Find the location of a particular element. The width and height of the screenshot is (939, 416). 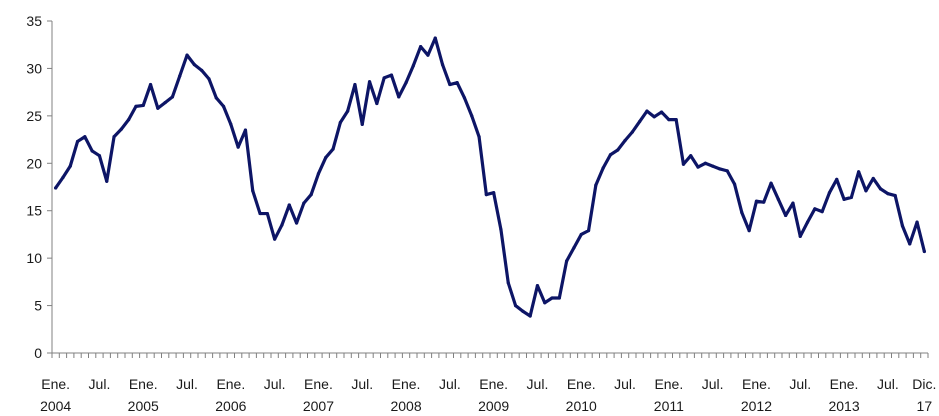

x-tick-label: Ene. 2006 is located at coordinates (230, 395).